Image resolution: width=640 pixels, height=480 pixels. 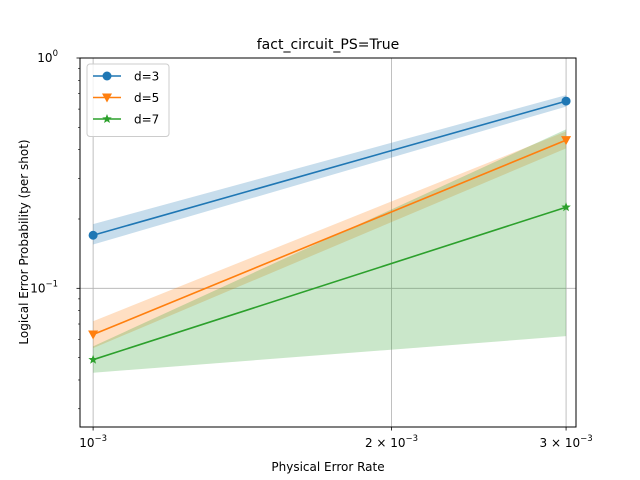 What do you see at coordinates (107, 76) in the screenshot?
I see `legend-marker-d=3` at bounding box center [107, 76].